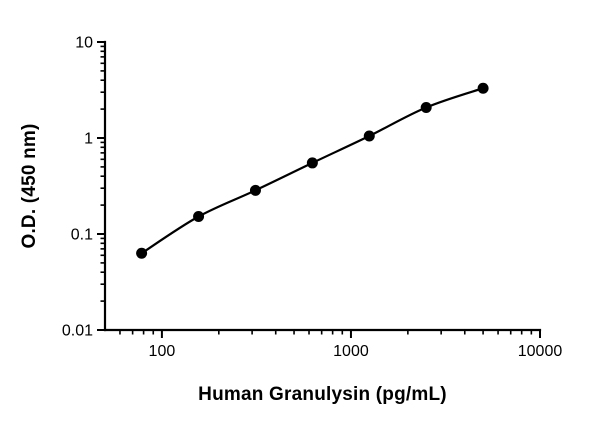 The image size is (600, 421). Describe the element at coordinates (351, 351) in the screenshot. I see `x-tick-label: 1000` at that location.